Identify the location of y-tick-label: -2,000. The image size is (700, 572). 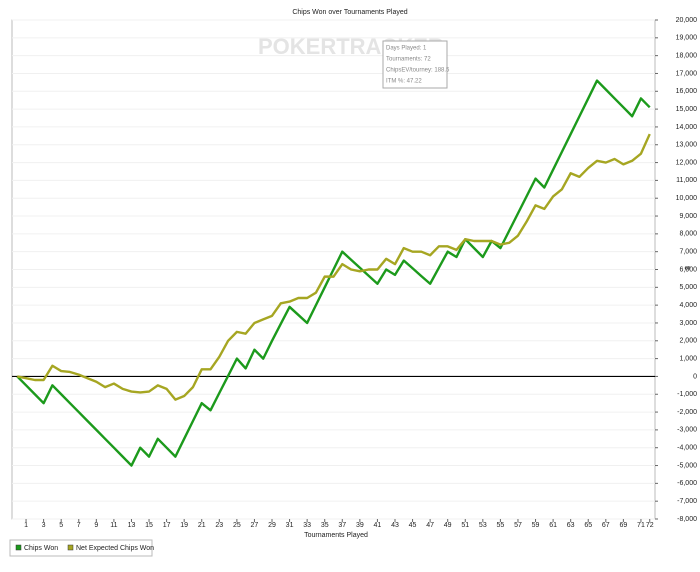
(687, 412).